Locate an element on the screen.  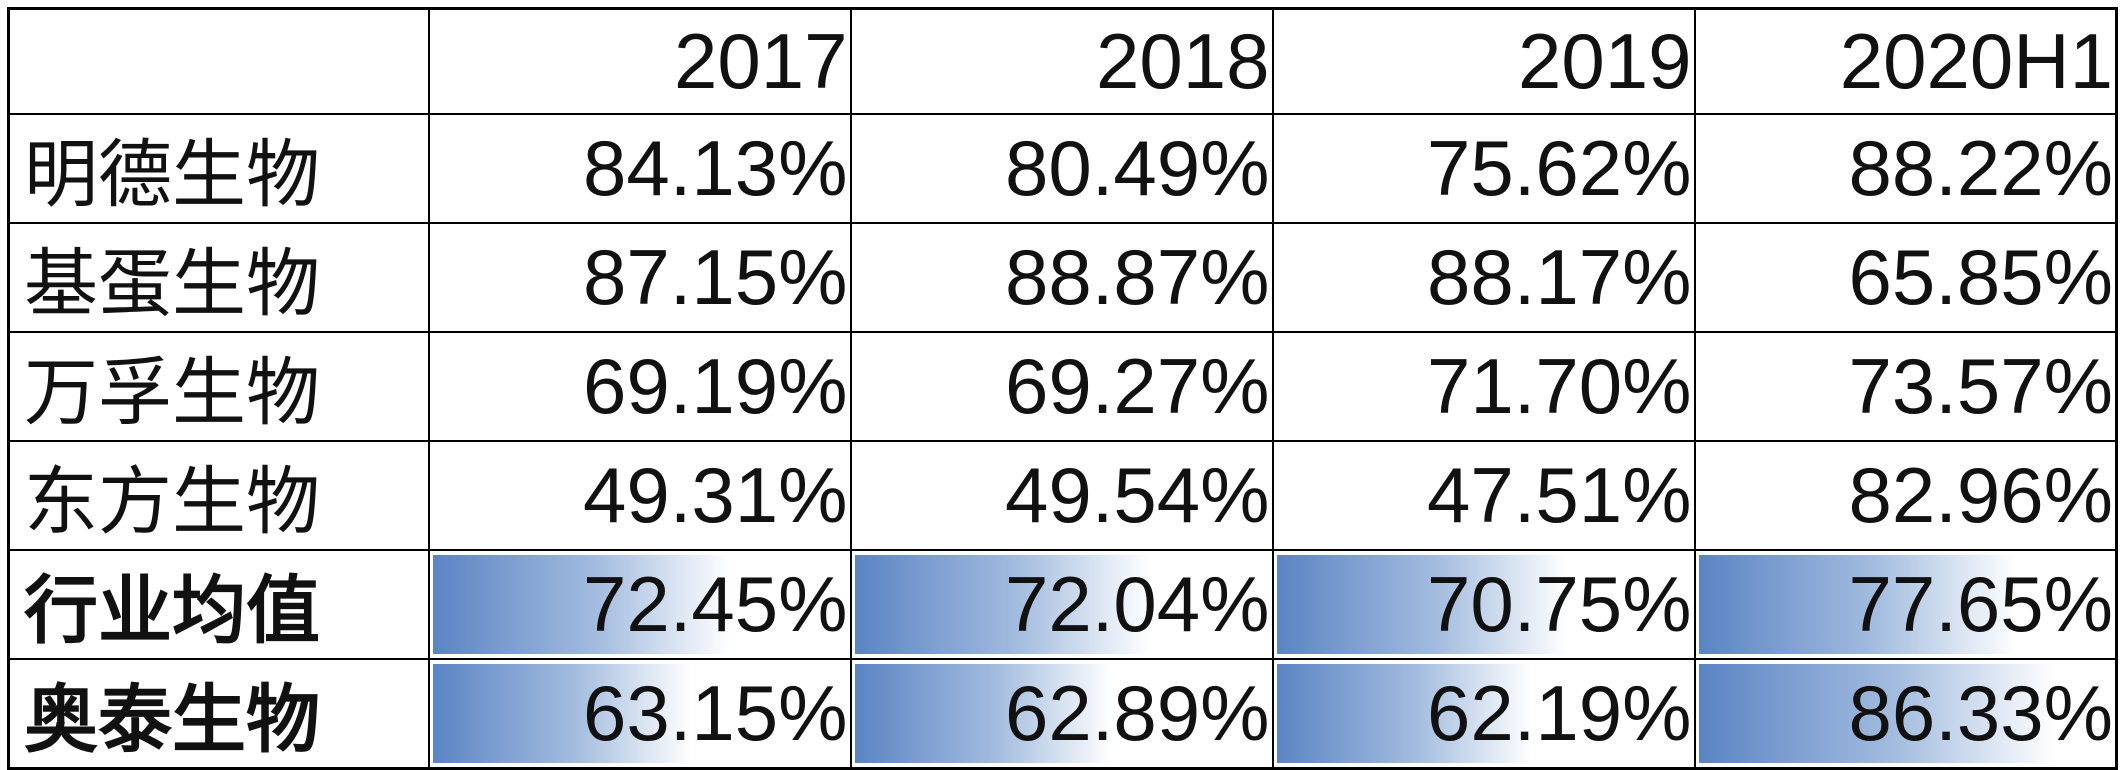
value-text: 47.51% is located at coordinates (1559, 495).